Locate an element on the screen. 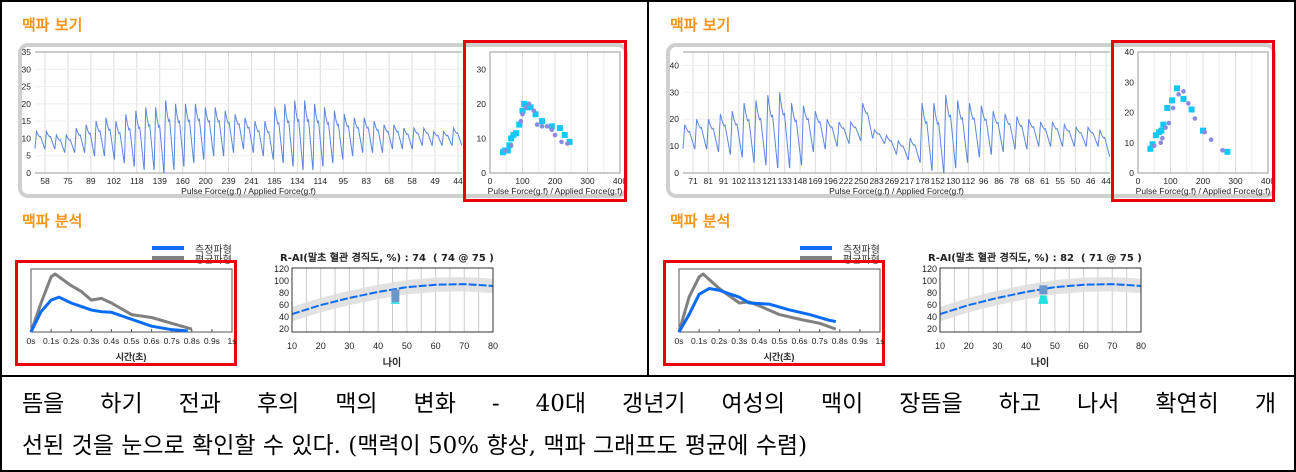  x-tick-label: 75 is located at coordinates (68, 181).